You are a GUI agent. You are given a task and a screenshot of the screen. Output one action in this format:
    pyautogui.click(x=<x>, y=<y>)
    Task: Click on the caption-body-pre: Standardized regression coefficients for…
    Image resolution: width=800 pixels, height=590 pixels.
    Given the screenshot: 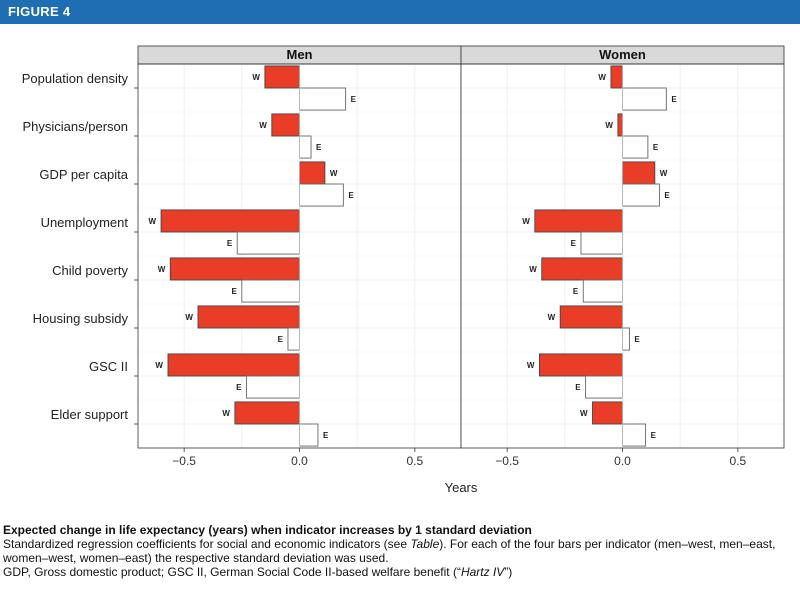 What is the action you would take?
    pyautogui.click(x=207, y=544)
    